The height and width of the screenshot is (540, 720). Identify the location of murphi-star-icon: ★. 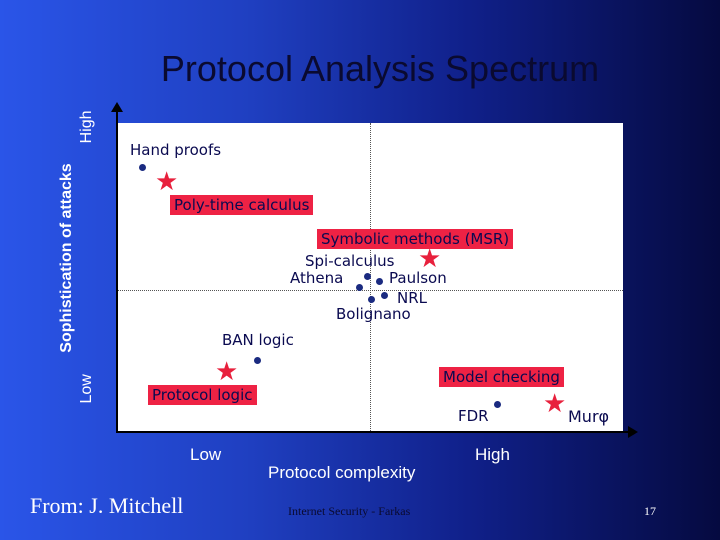
(555, 403).